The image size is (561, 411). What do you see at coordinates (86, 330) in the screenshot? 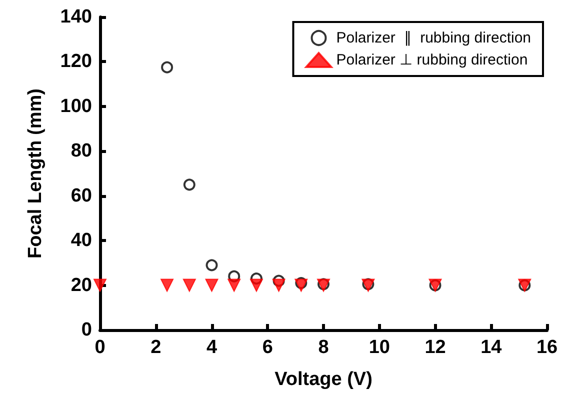
I see `y-tick-label: 0` at bounding box center [86, 330].